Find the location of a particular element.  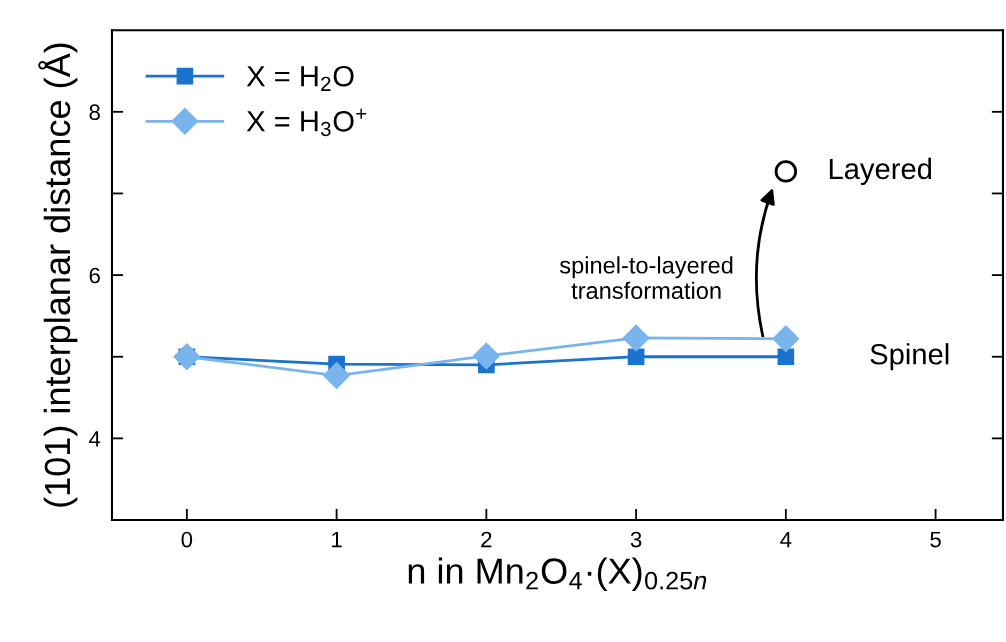

annotation: Spinel is located at coordinates (909, 357).